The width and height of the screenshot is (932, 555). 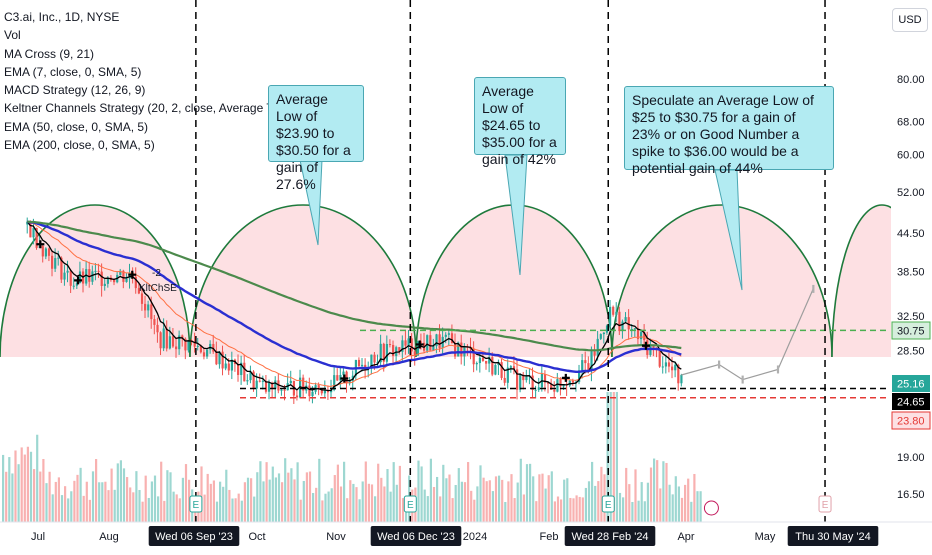 I want to click on currency-button: USD, so click(x=910, y=20).